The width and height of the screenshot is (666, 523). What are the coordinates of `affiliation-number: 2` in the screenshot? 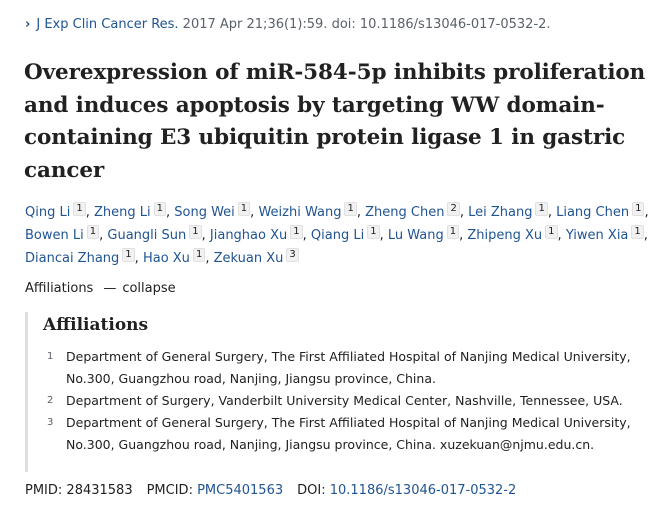 It's located at (50, 400).